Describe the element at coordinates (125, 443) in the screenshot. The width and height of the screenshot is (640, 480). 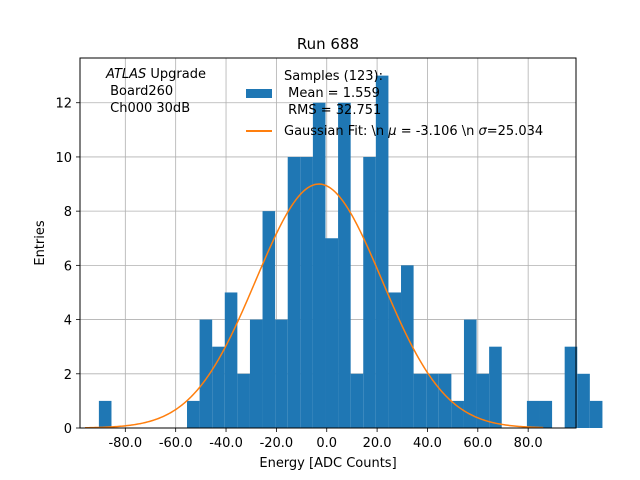
I see `x-tick-label: -80.0` at that location.